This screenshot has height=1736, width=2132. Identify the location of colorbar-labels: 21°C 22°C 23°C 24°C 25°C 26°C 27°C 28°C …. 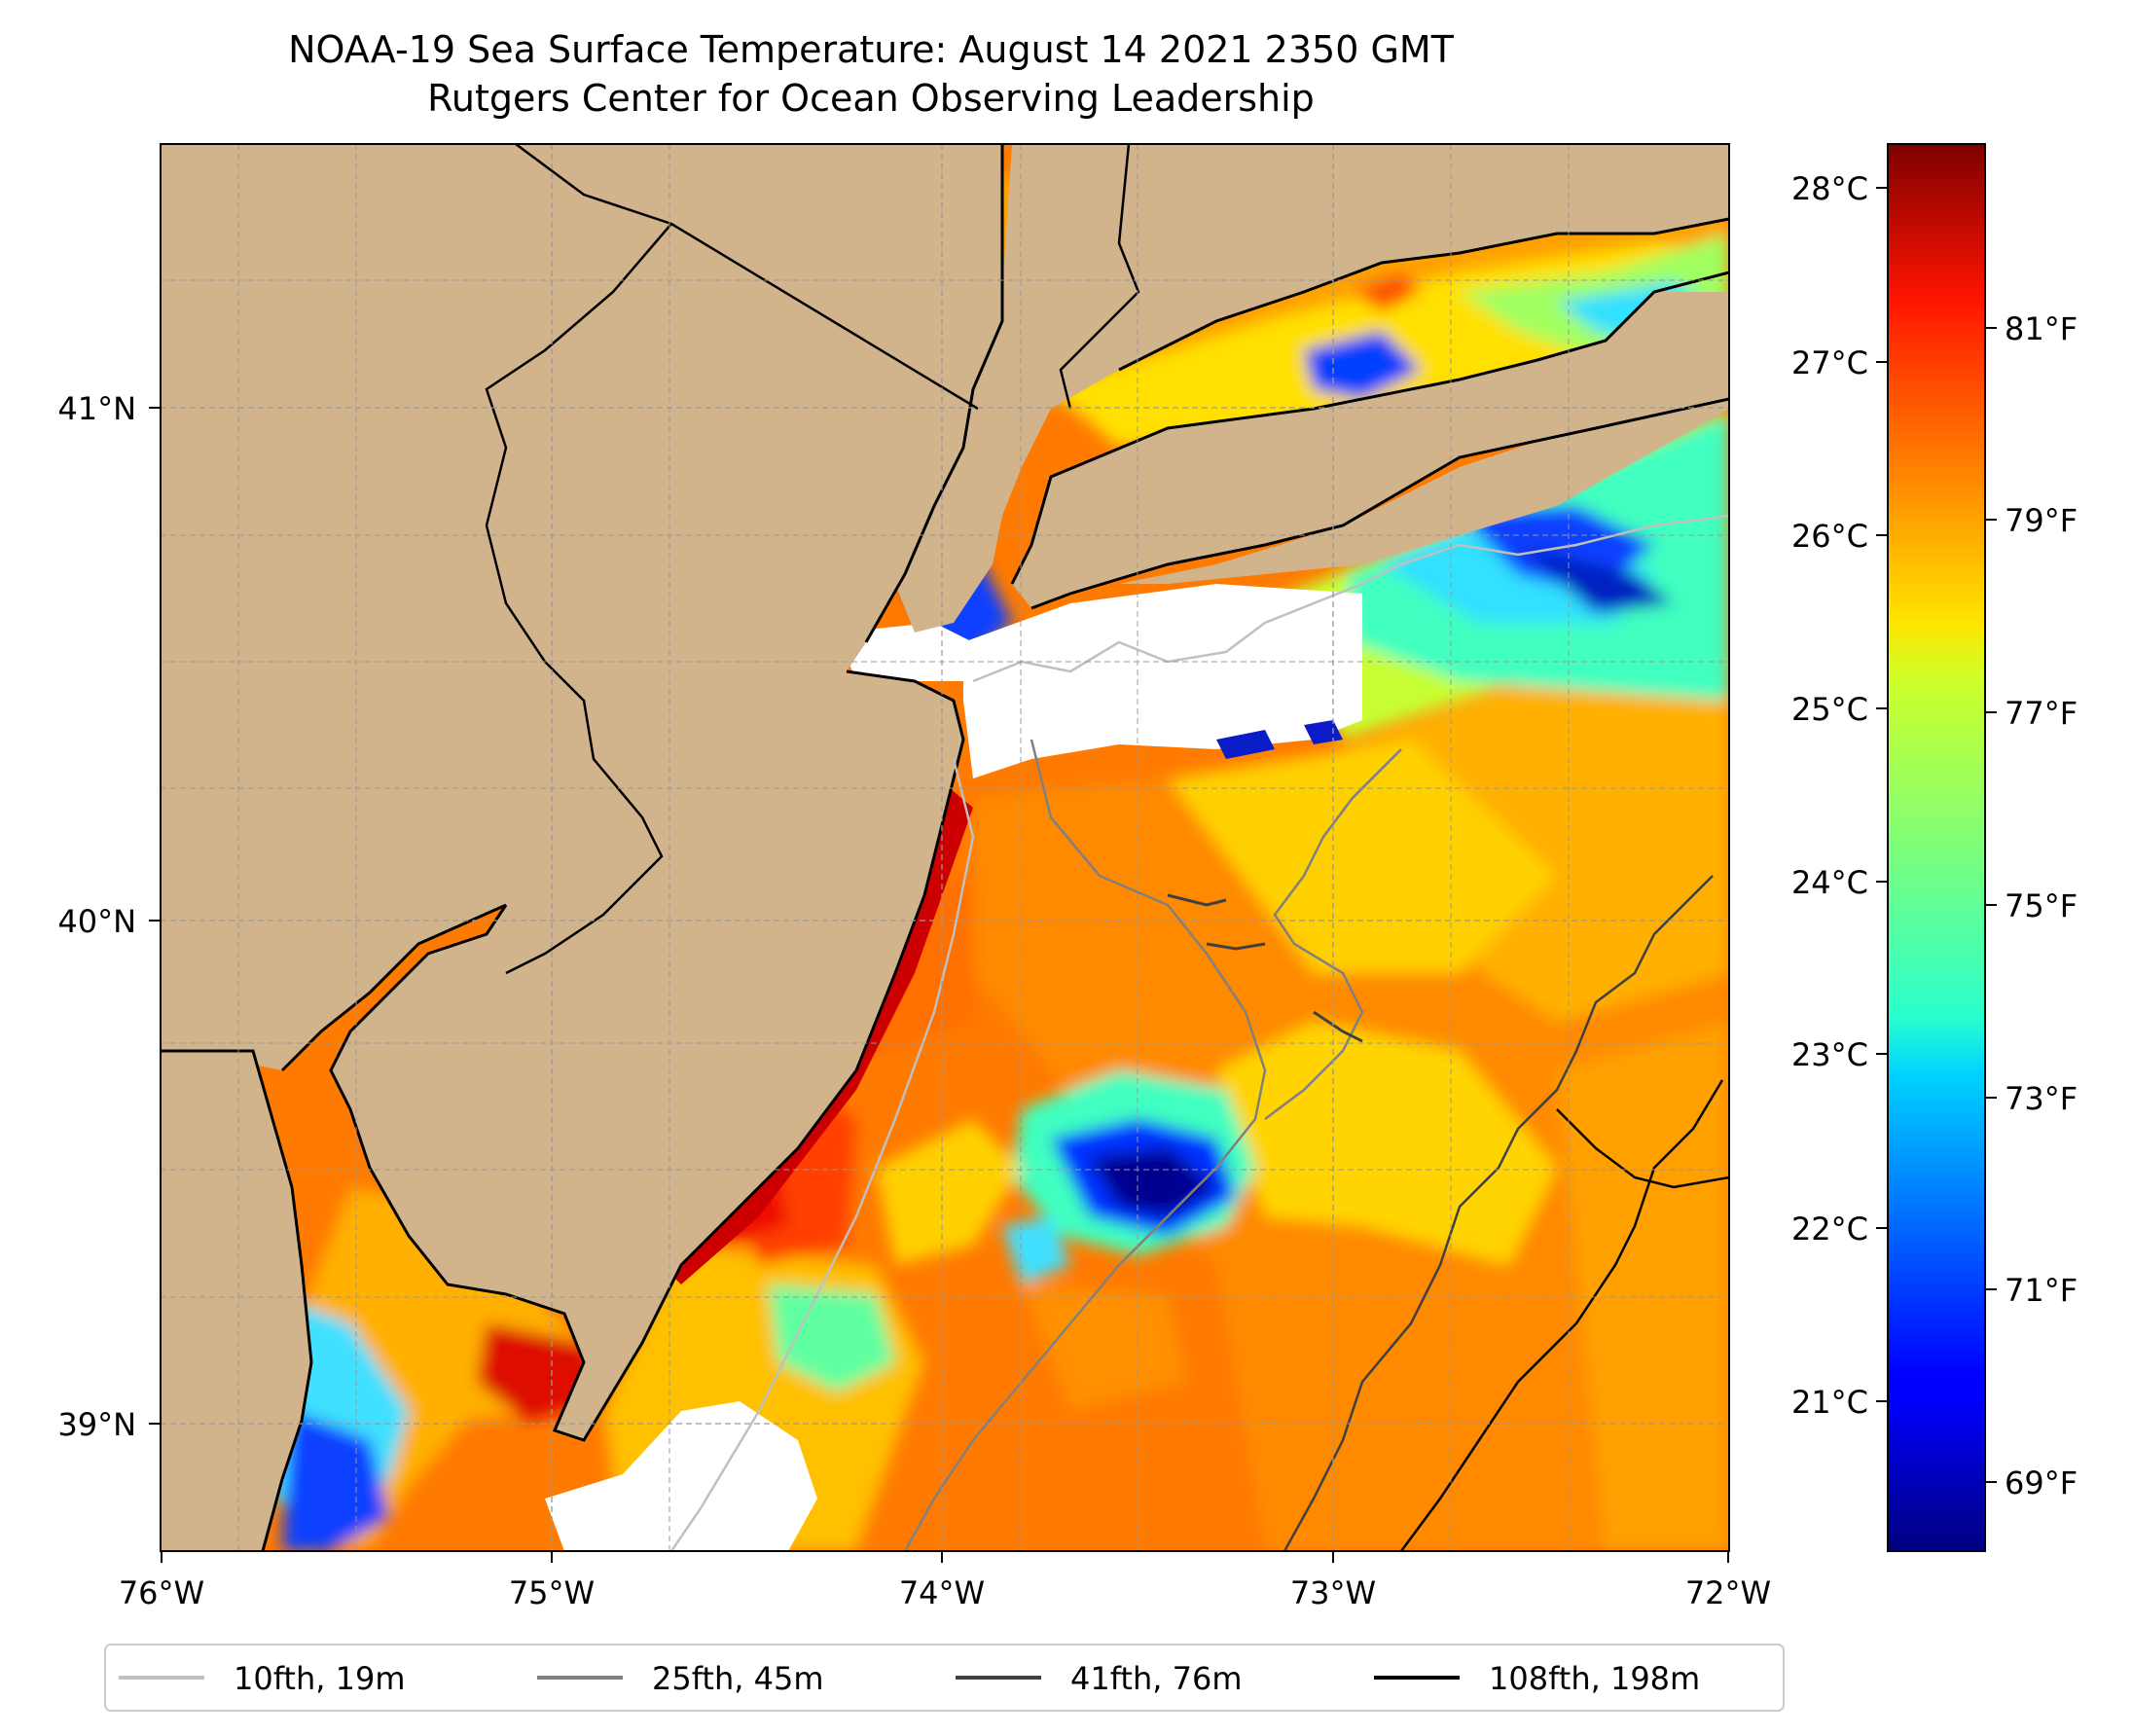
(1935, 836).